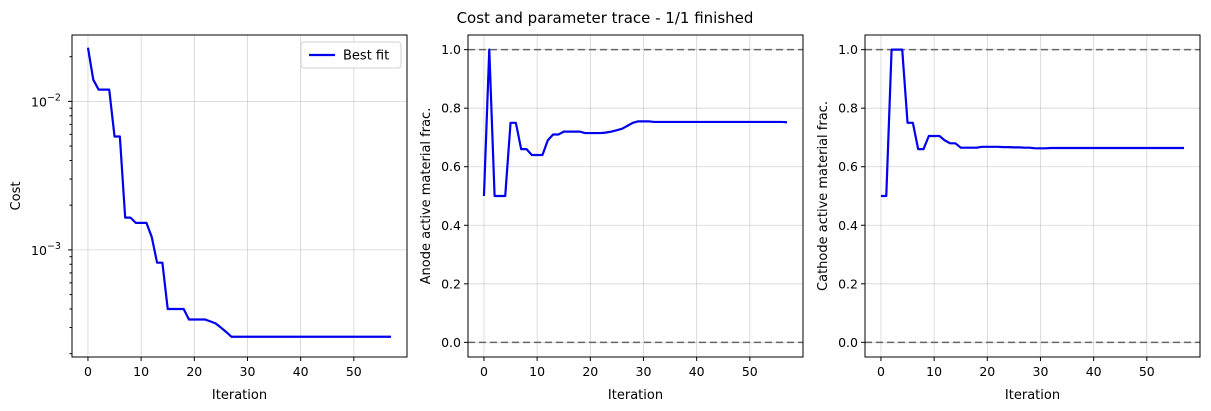 The height and width of the screenshot is (411, 1211). I want to click on y-tick-label: 10⁻³, so click(46, 249).